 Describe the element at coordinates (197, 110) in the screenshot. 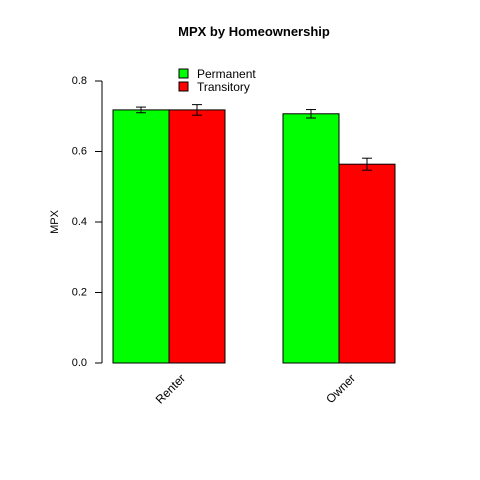

I see `error-bar-renter-transitory` at that location.